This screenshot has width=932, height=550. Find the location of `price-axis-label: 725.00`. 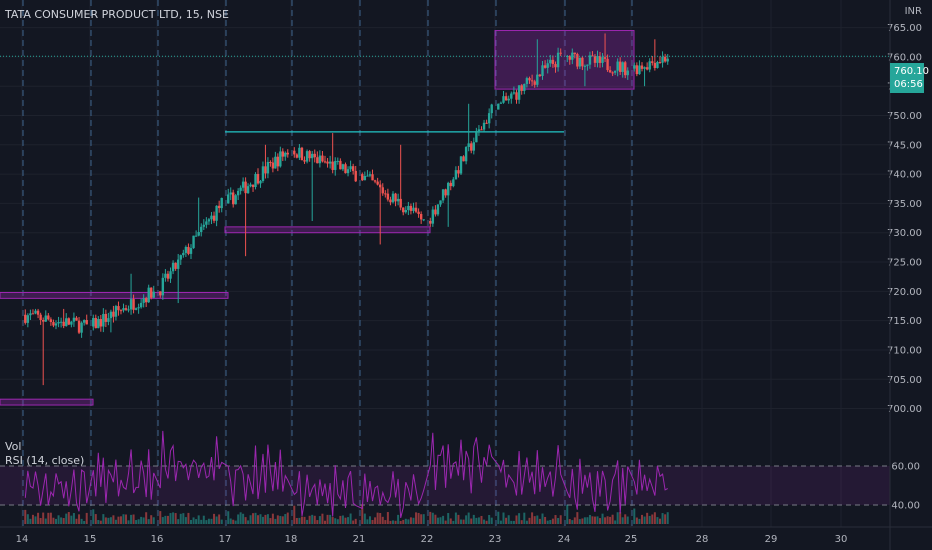

price-axis-label: 725.00 is located at coordinates (904, 263).